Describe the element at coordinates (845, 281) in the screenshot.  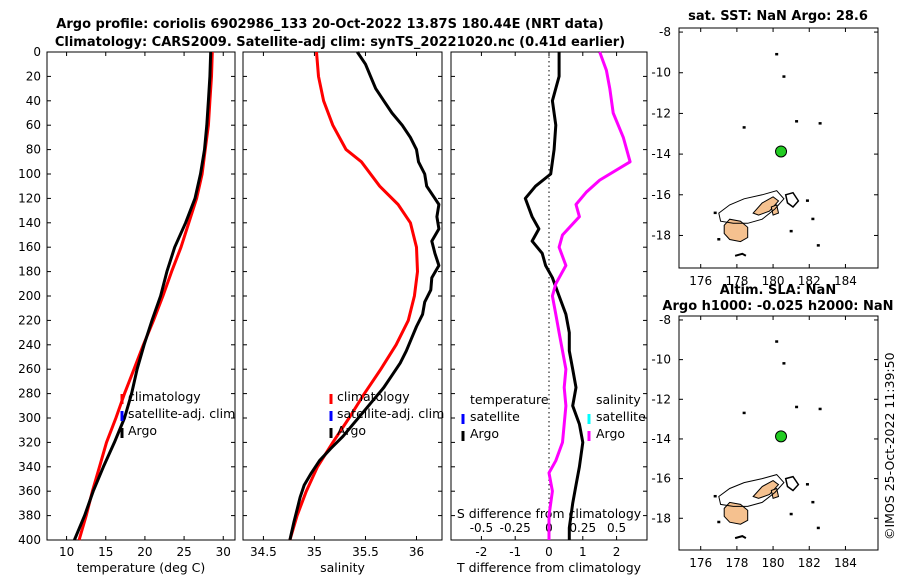
I see `x-tick-label: 184` at that location.